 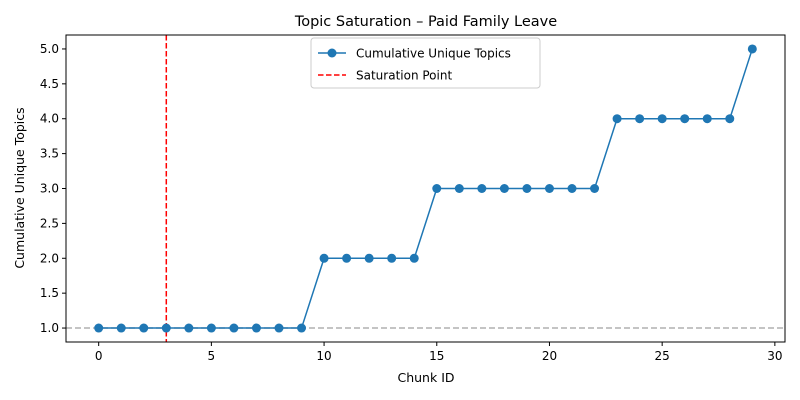 I want to click on y-tick-label: 1.0, so click(x=49, y=328).